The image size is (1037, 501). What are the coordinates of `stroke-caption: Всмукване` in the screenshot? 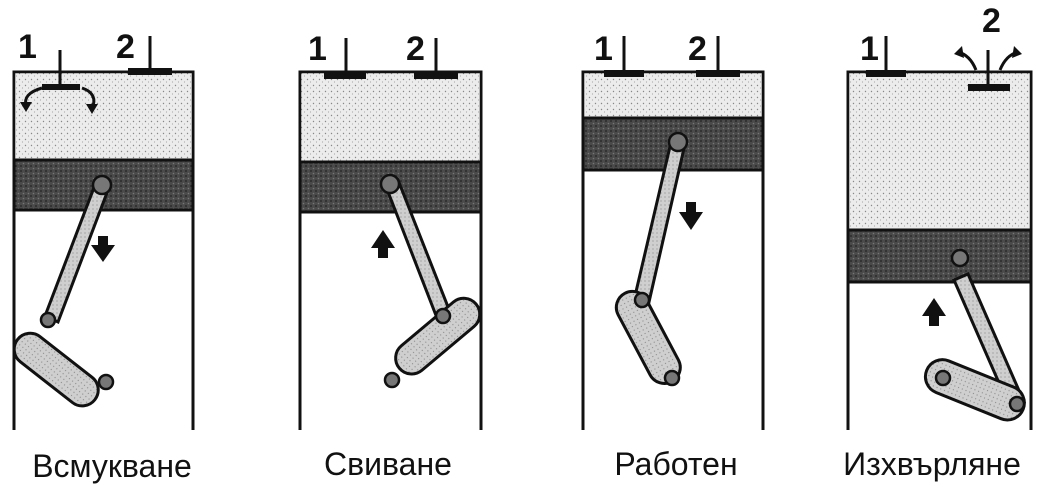 It's located at (112, 466).